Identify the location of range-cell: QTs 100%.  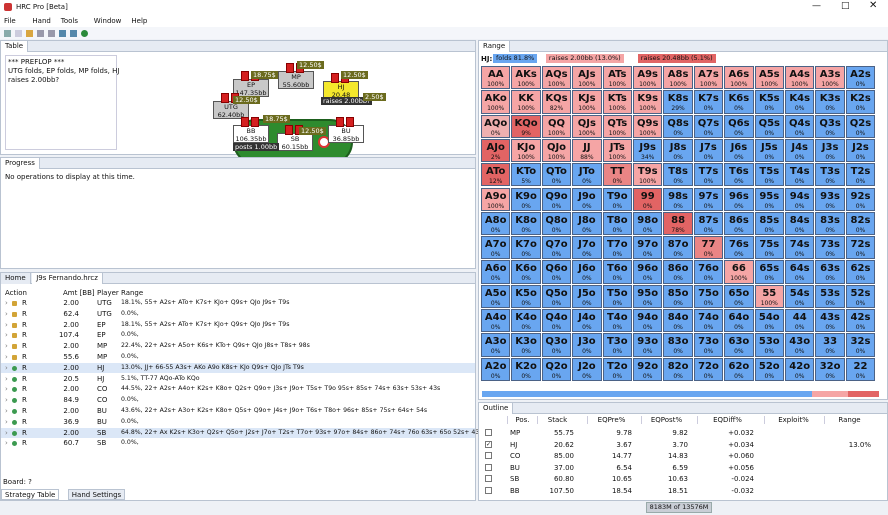
(617, 126).